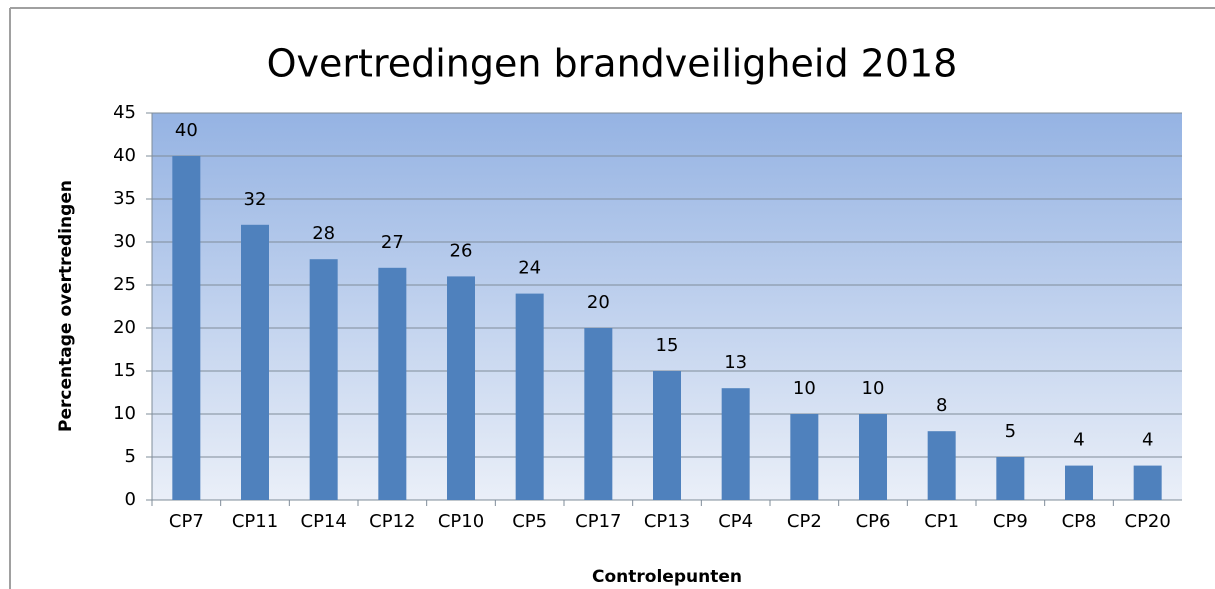  Describe the element at coordinates (612, 64) in the screenshot. I see `chart-title: Overtredingen brandveiligheid 2018` at that location.